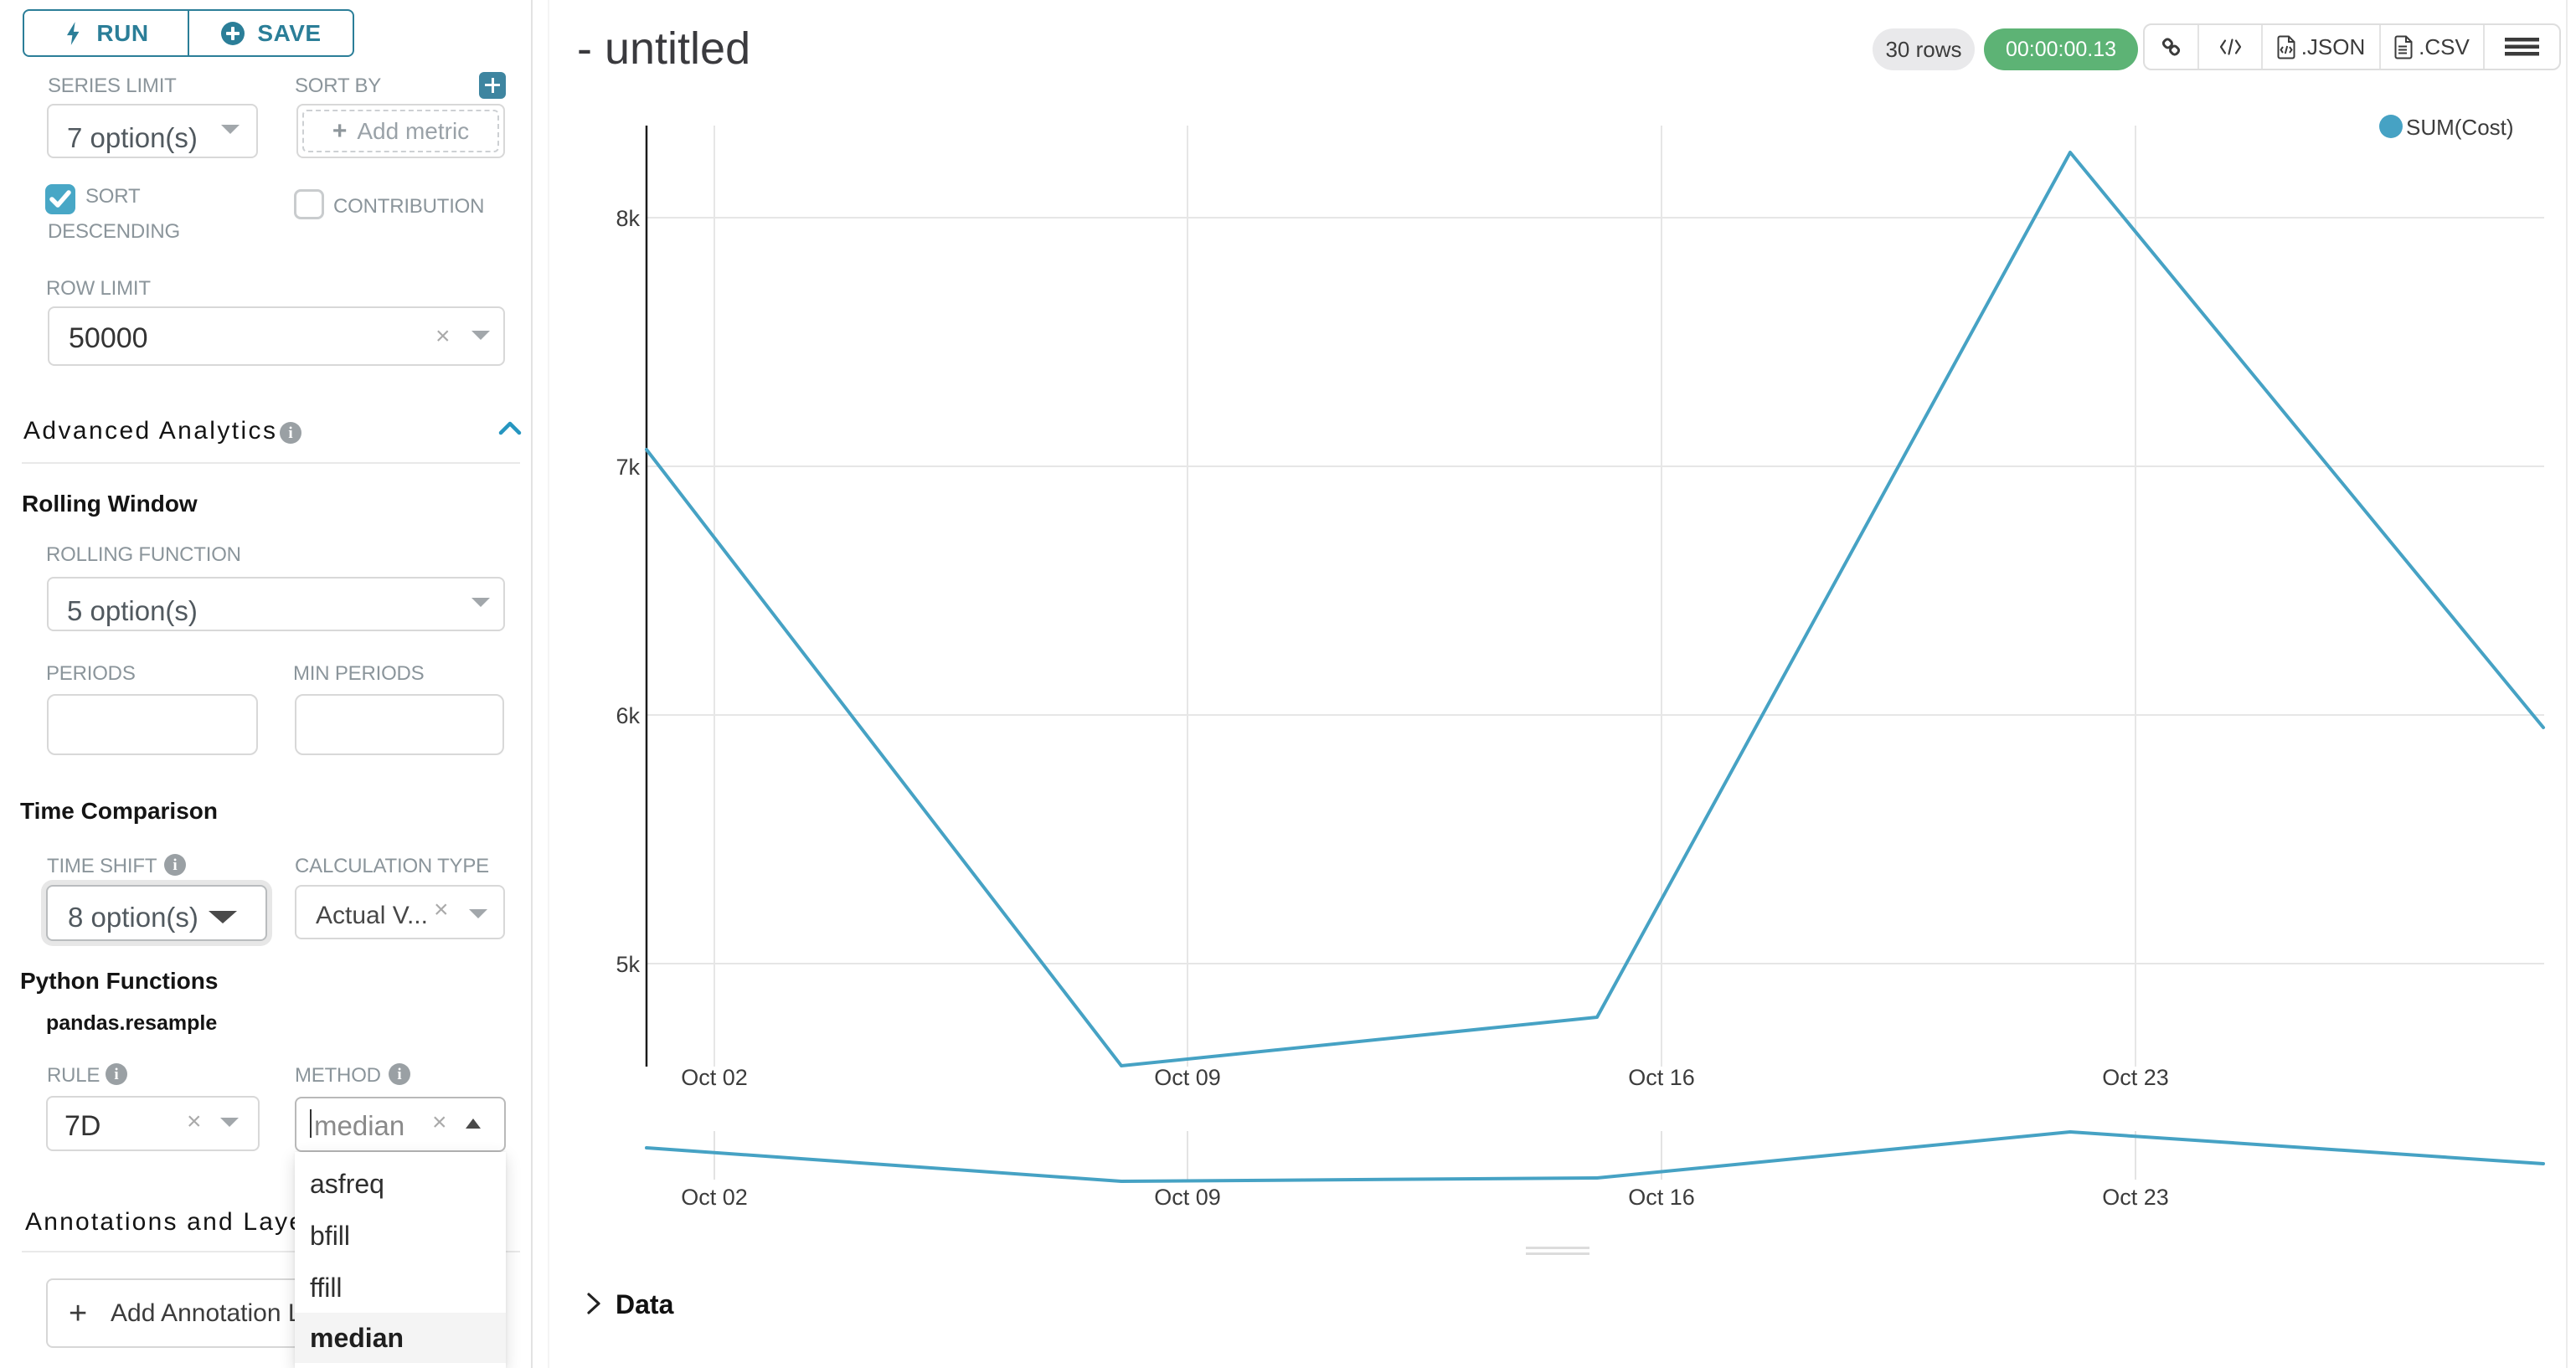  I want to click on svg-text: 8k, so click(628, 218).